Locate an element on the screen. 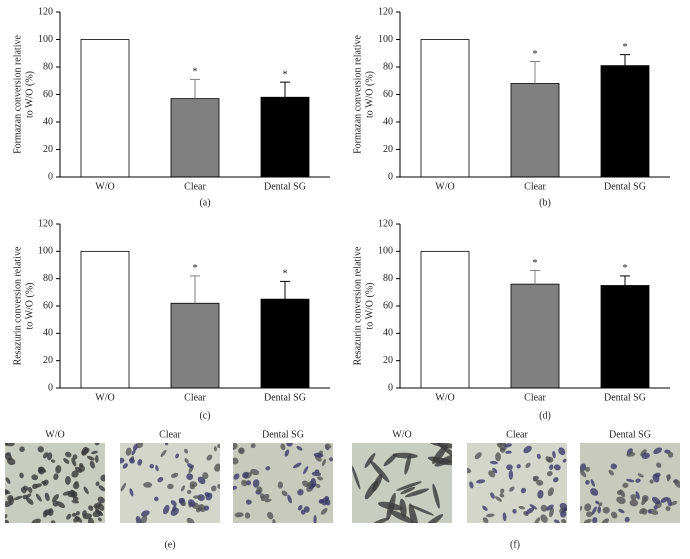 This screenshot has height=559, width=690. y-axis-label: Resazurin conversion relative is located at coordinates (17, 305).